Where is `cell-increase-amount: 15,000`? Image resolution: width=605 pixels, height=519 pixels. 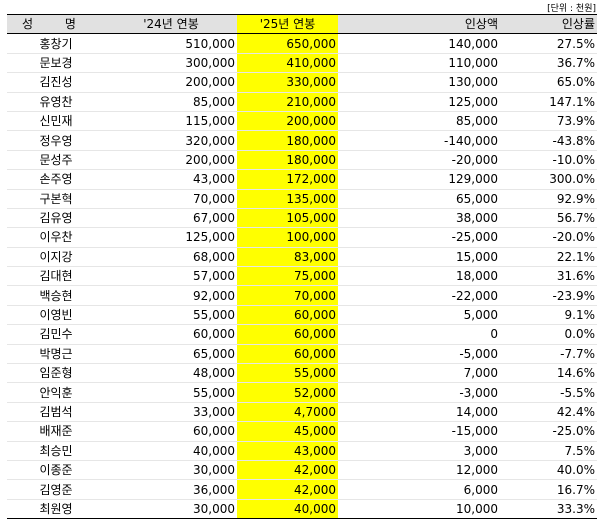
cell-increase-amount: 15,000 is located at coordinates (477, 256).